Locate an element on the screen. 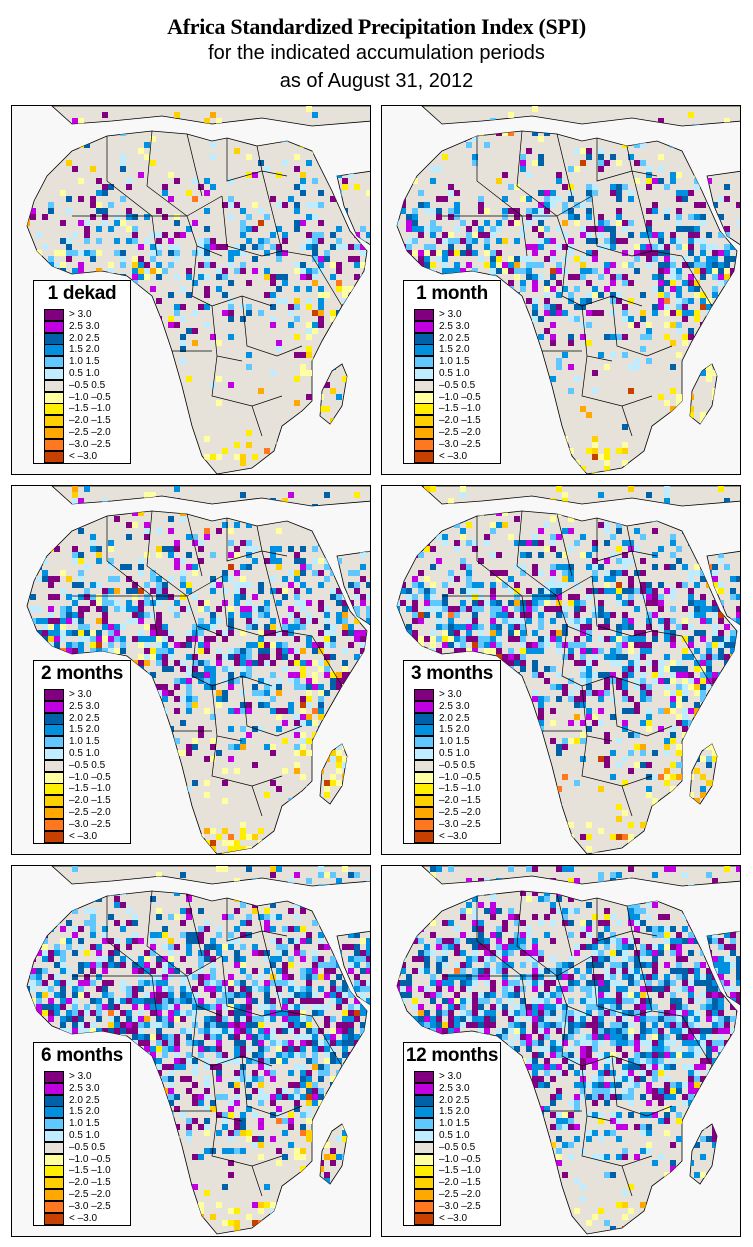 The image size is (753, 1247). legend-swatch is located at coordinates (424, 706).